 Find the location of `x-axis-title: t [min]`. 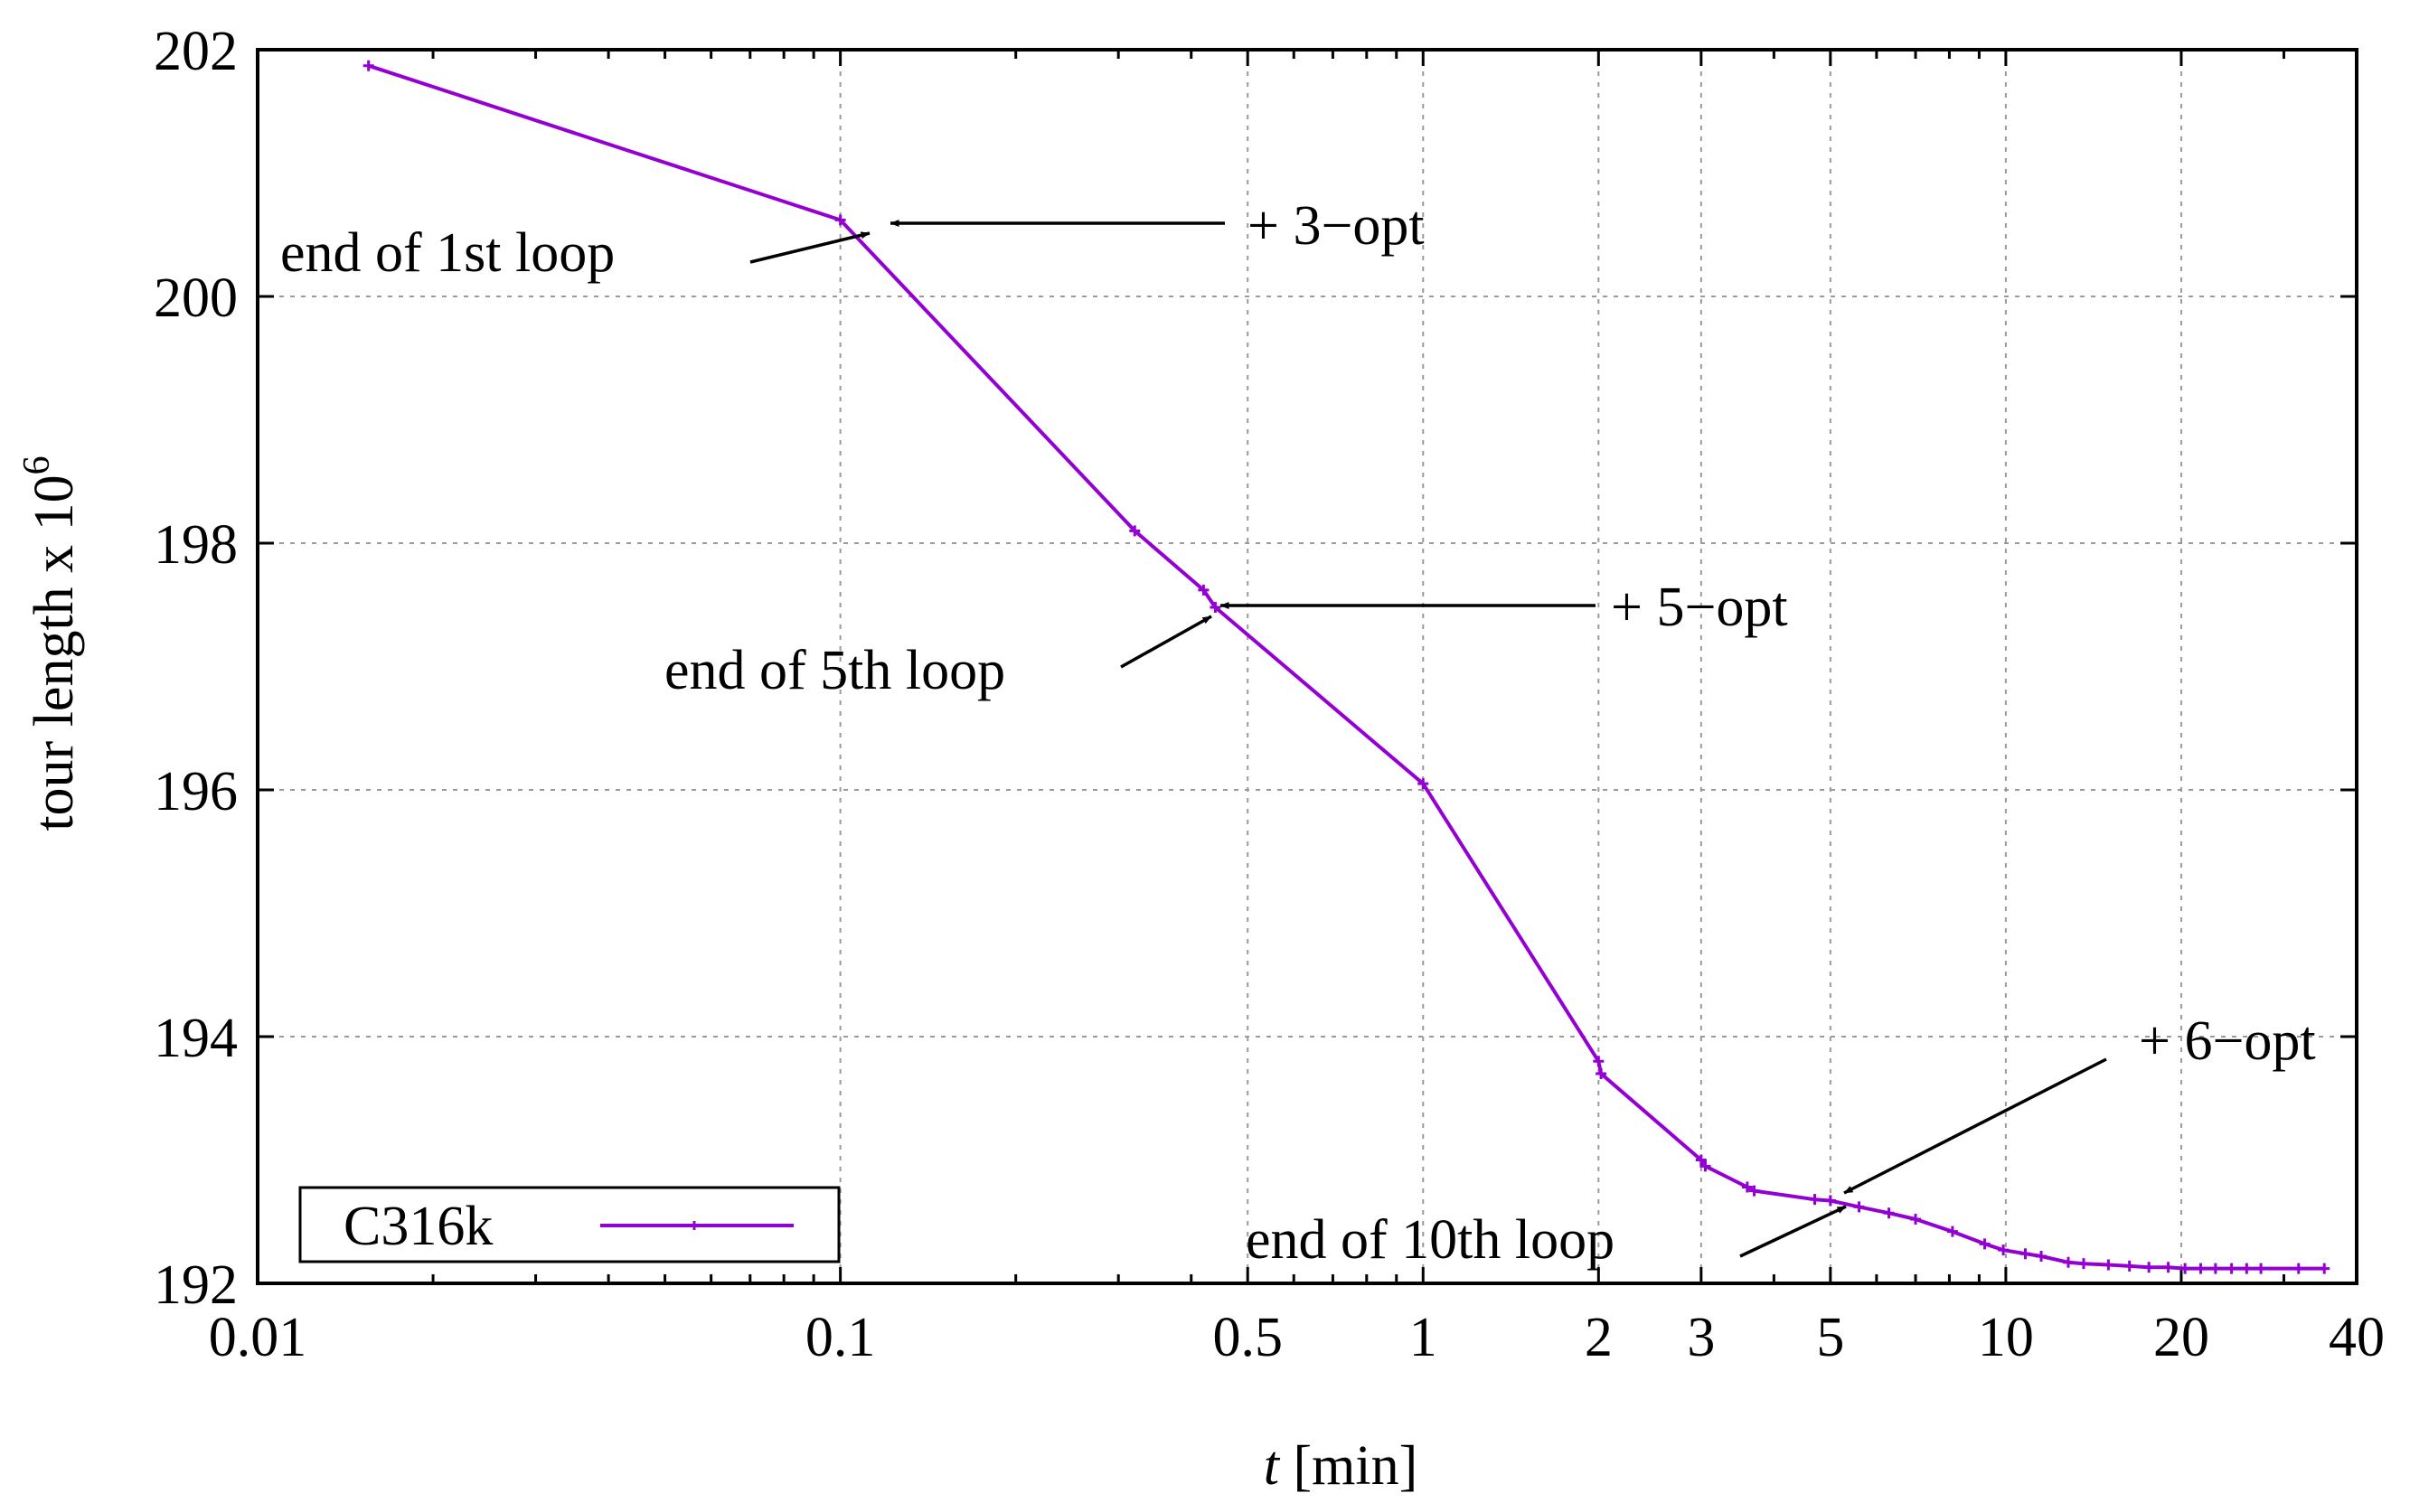

x-axis-title: t [min] is located at coordinates (1340, 1466).